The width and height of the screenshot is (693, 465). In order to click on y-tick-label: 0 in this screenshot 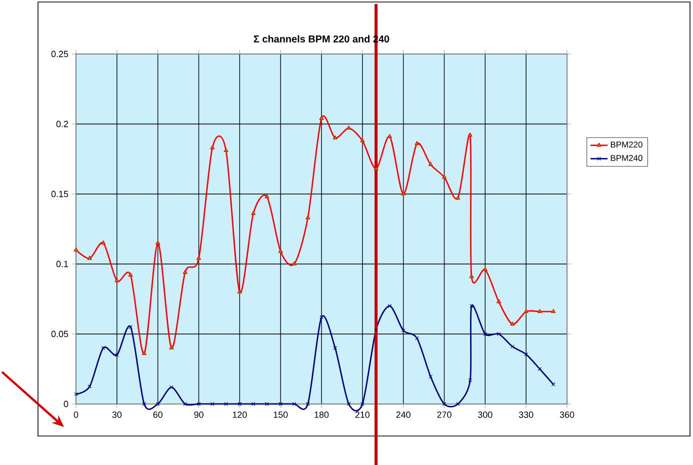, I will do `click(66, 404)`.